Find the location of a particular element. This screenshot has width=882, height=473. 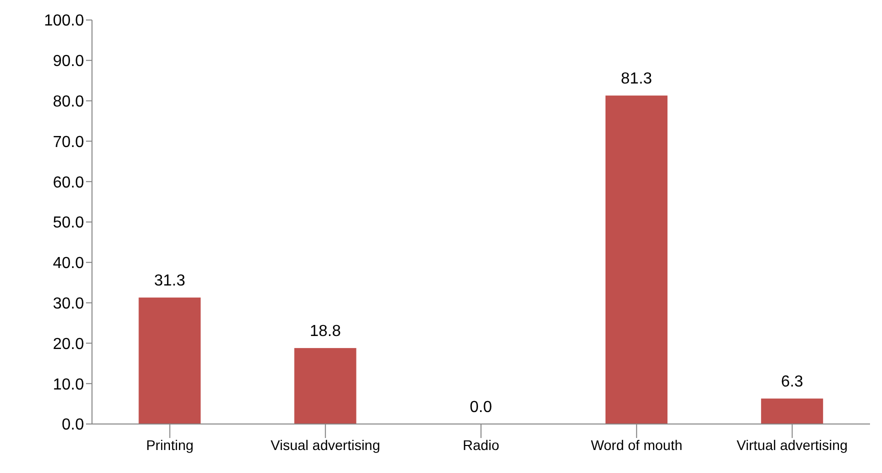

y-tick-label: 90.0 is located at coordinates (68, 61).